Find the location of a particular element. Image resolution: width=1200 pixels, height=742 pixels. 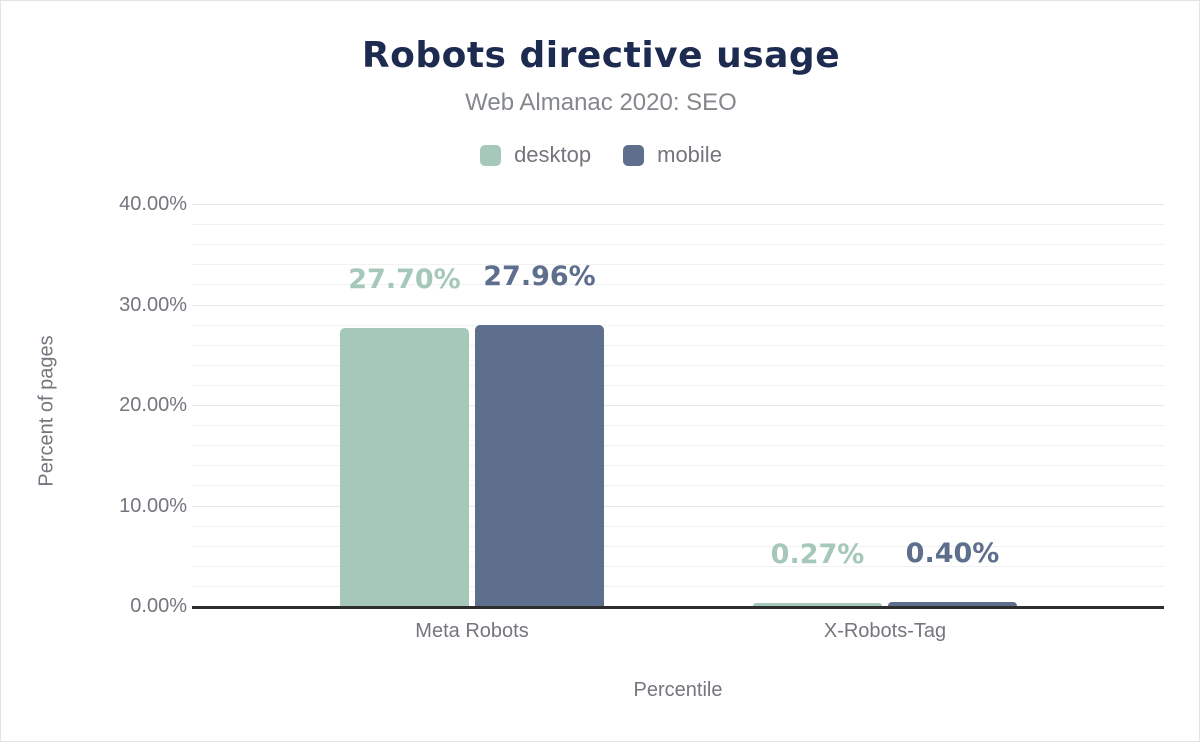

bar-value-label: 0.40% is located at coordinates (952, 553).